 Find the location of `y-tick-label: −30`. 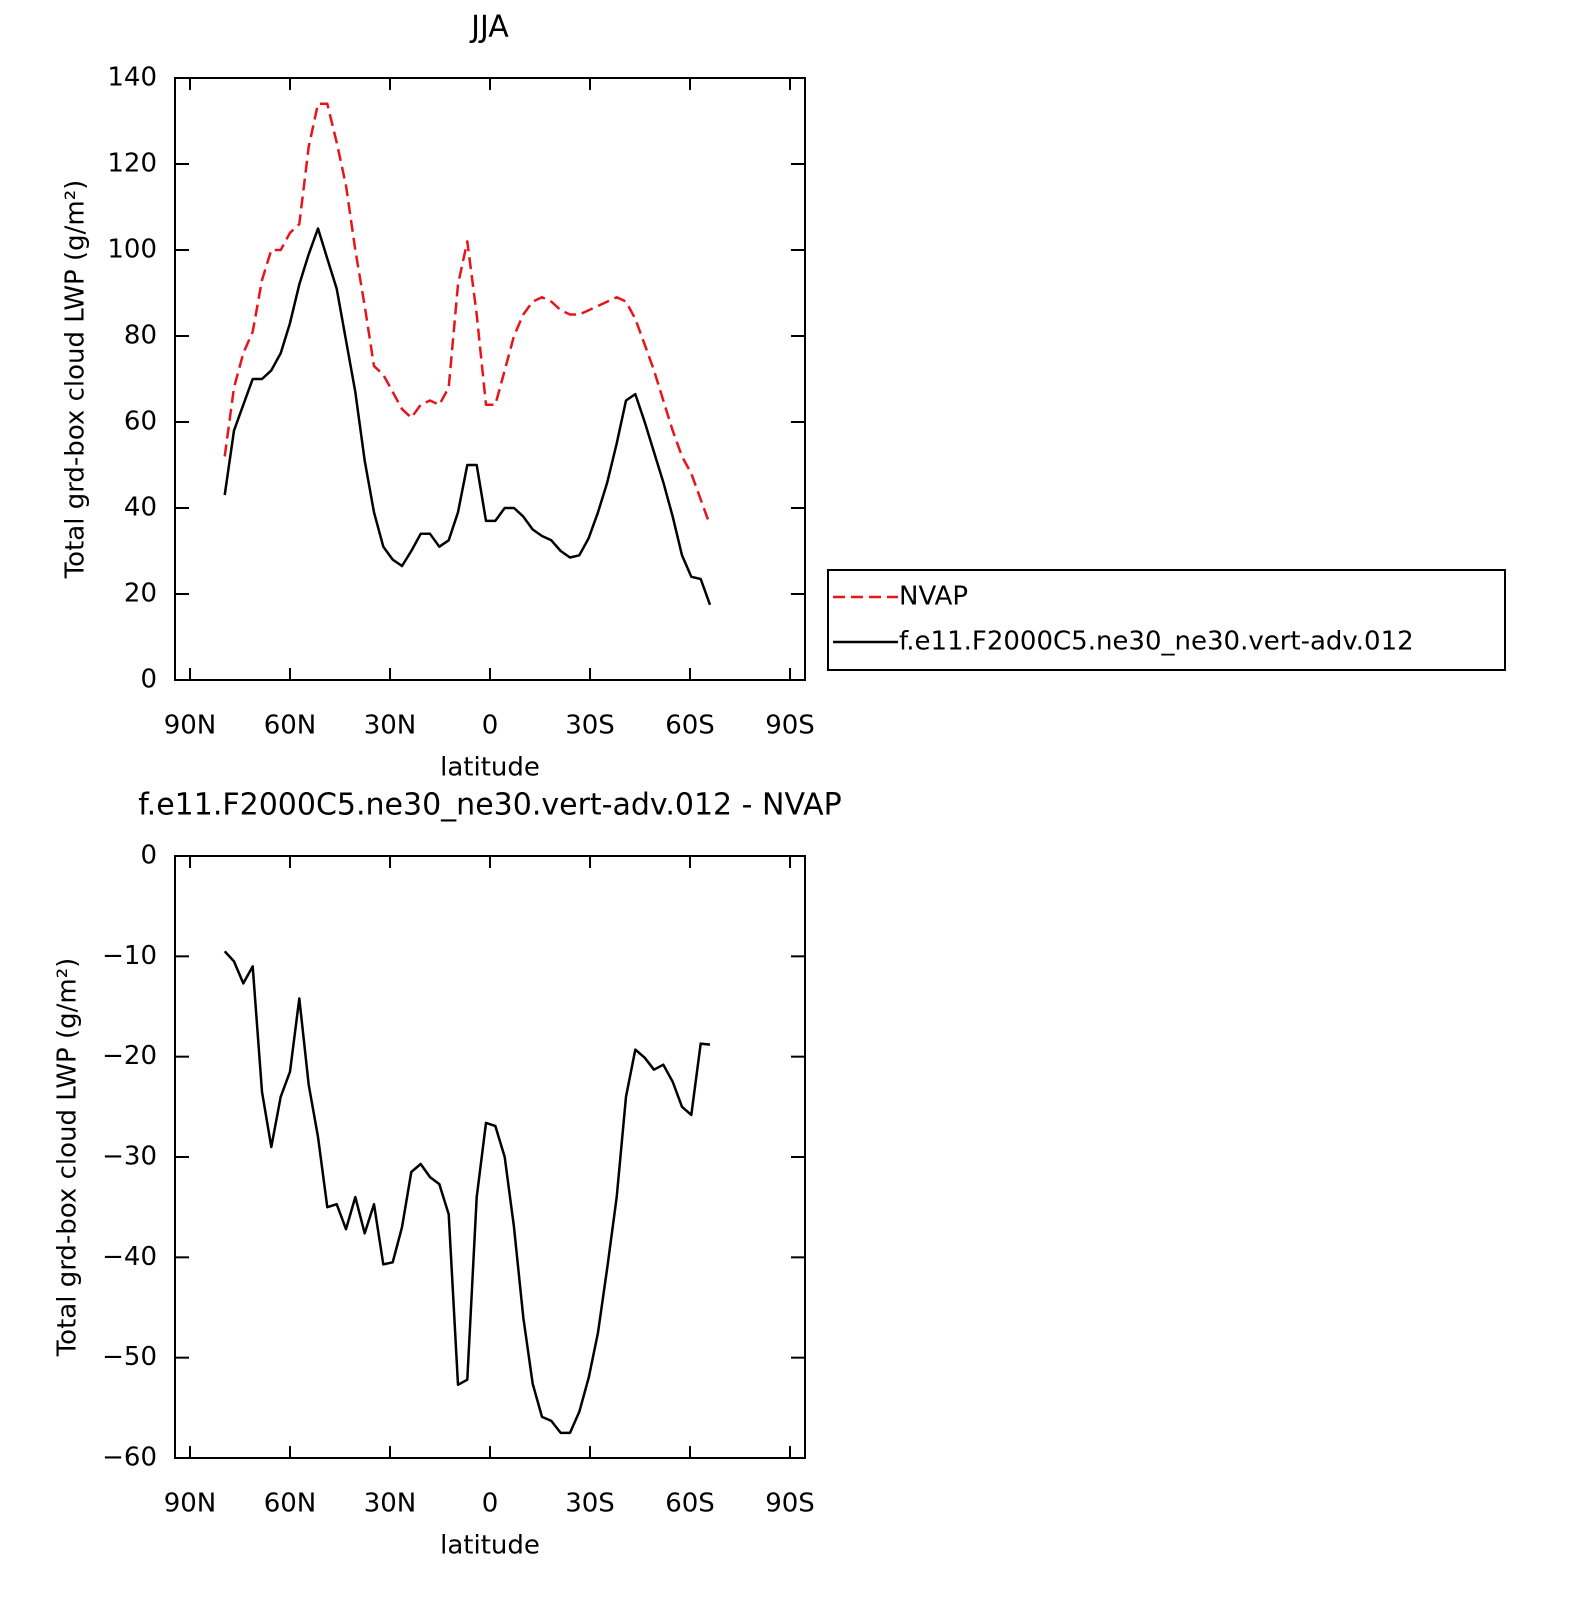

y-tick-label: −30 is located at coordinates (129, 1157).